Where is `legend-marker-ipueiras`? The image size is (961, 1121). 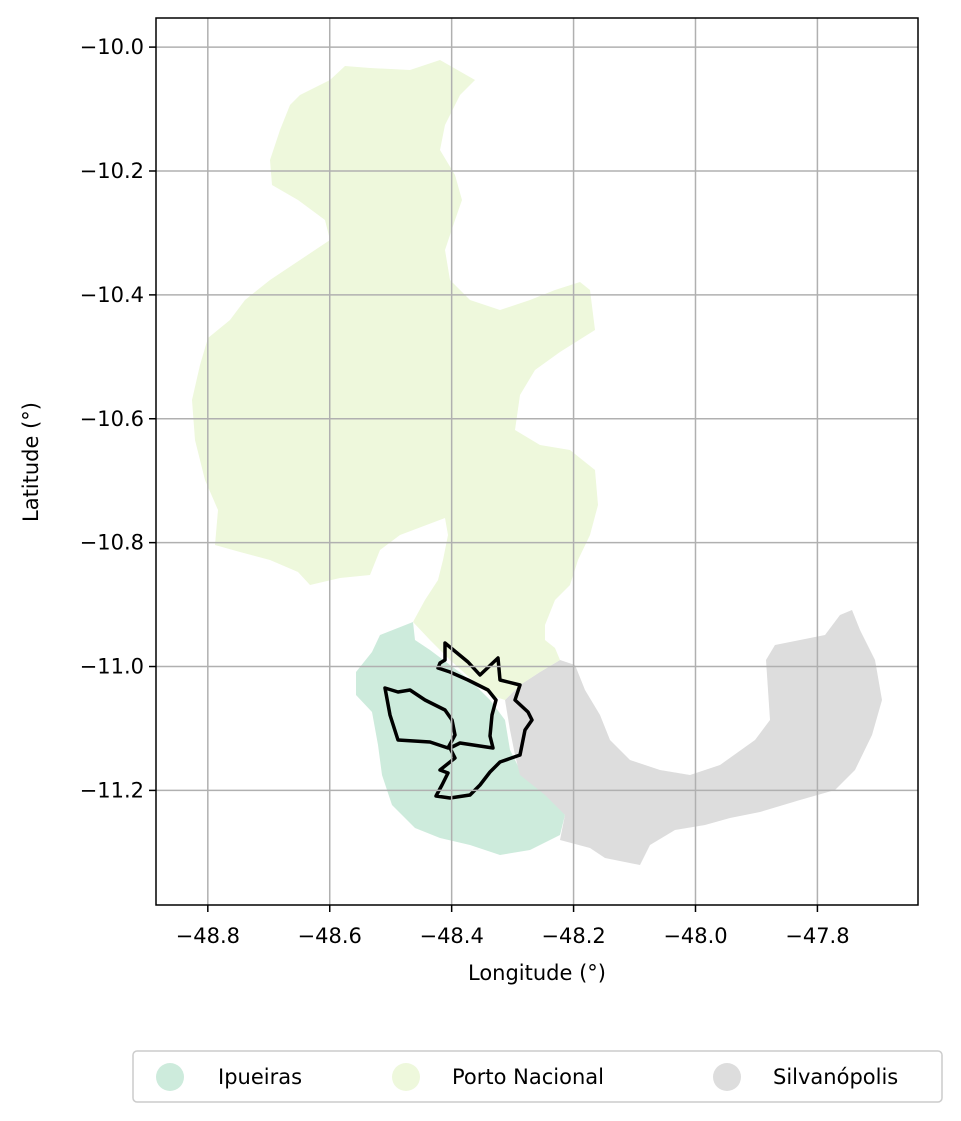
legend-marker-ipueiras is located at coordinates (170, 1077).